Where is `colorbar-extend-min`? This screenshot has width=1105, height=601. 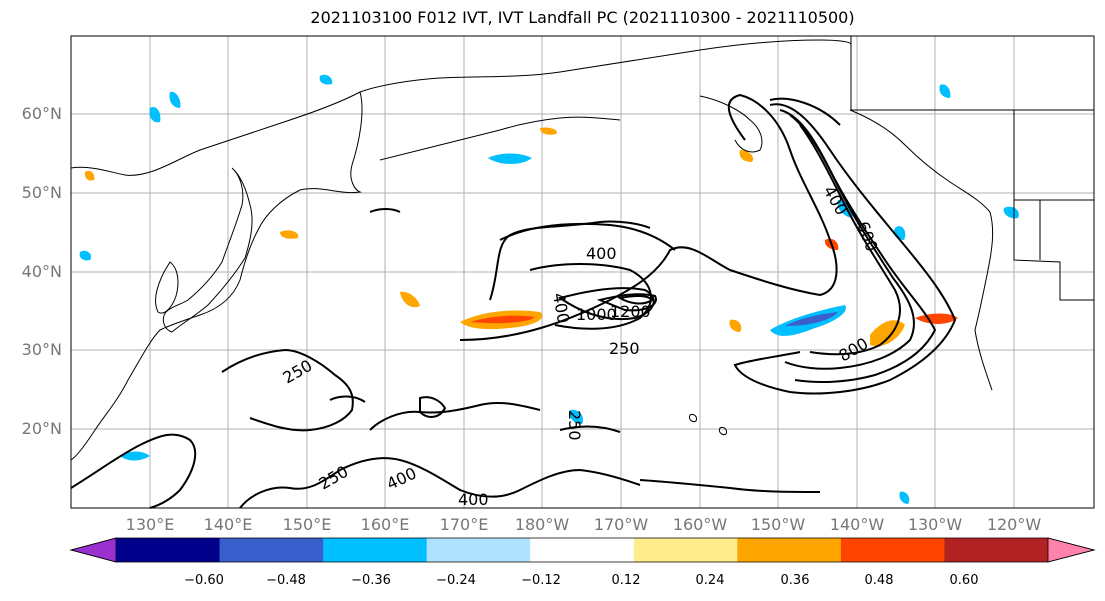
colorbar-extend-min is located at coordinates (93, 550).